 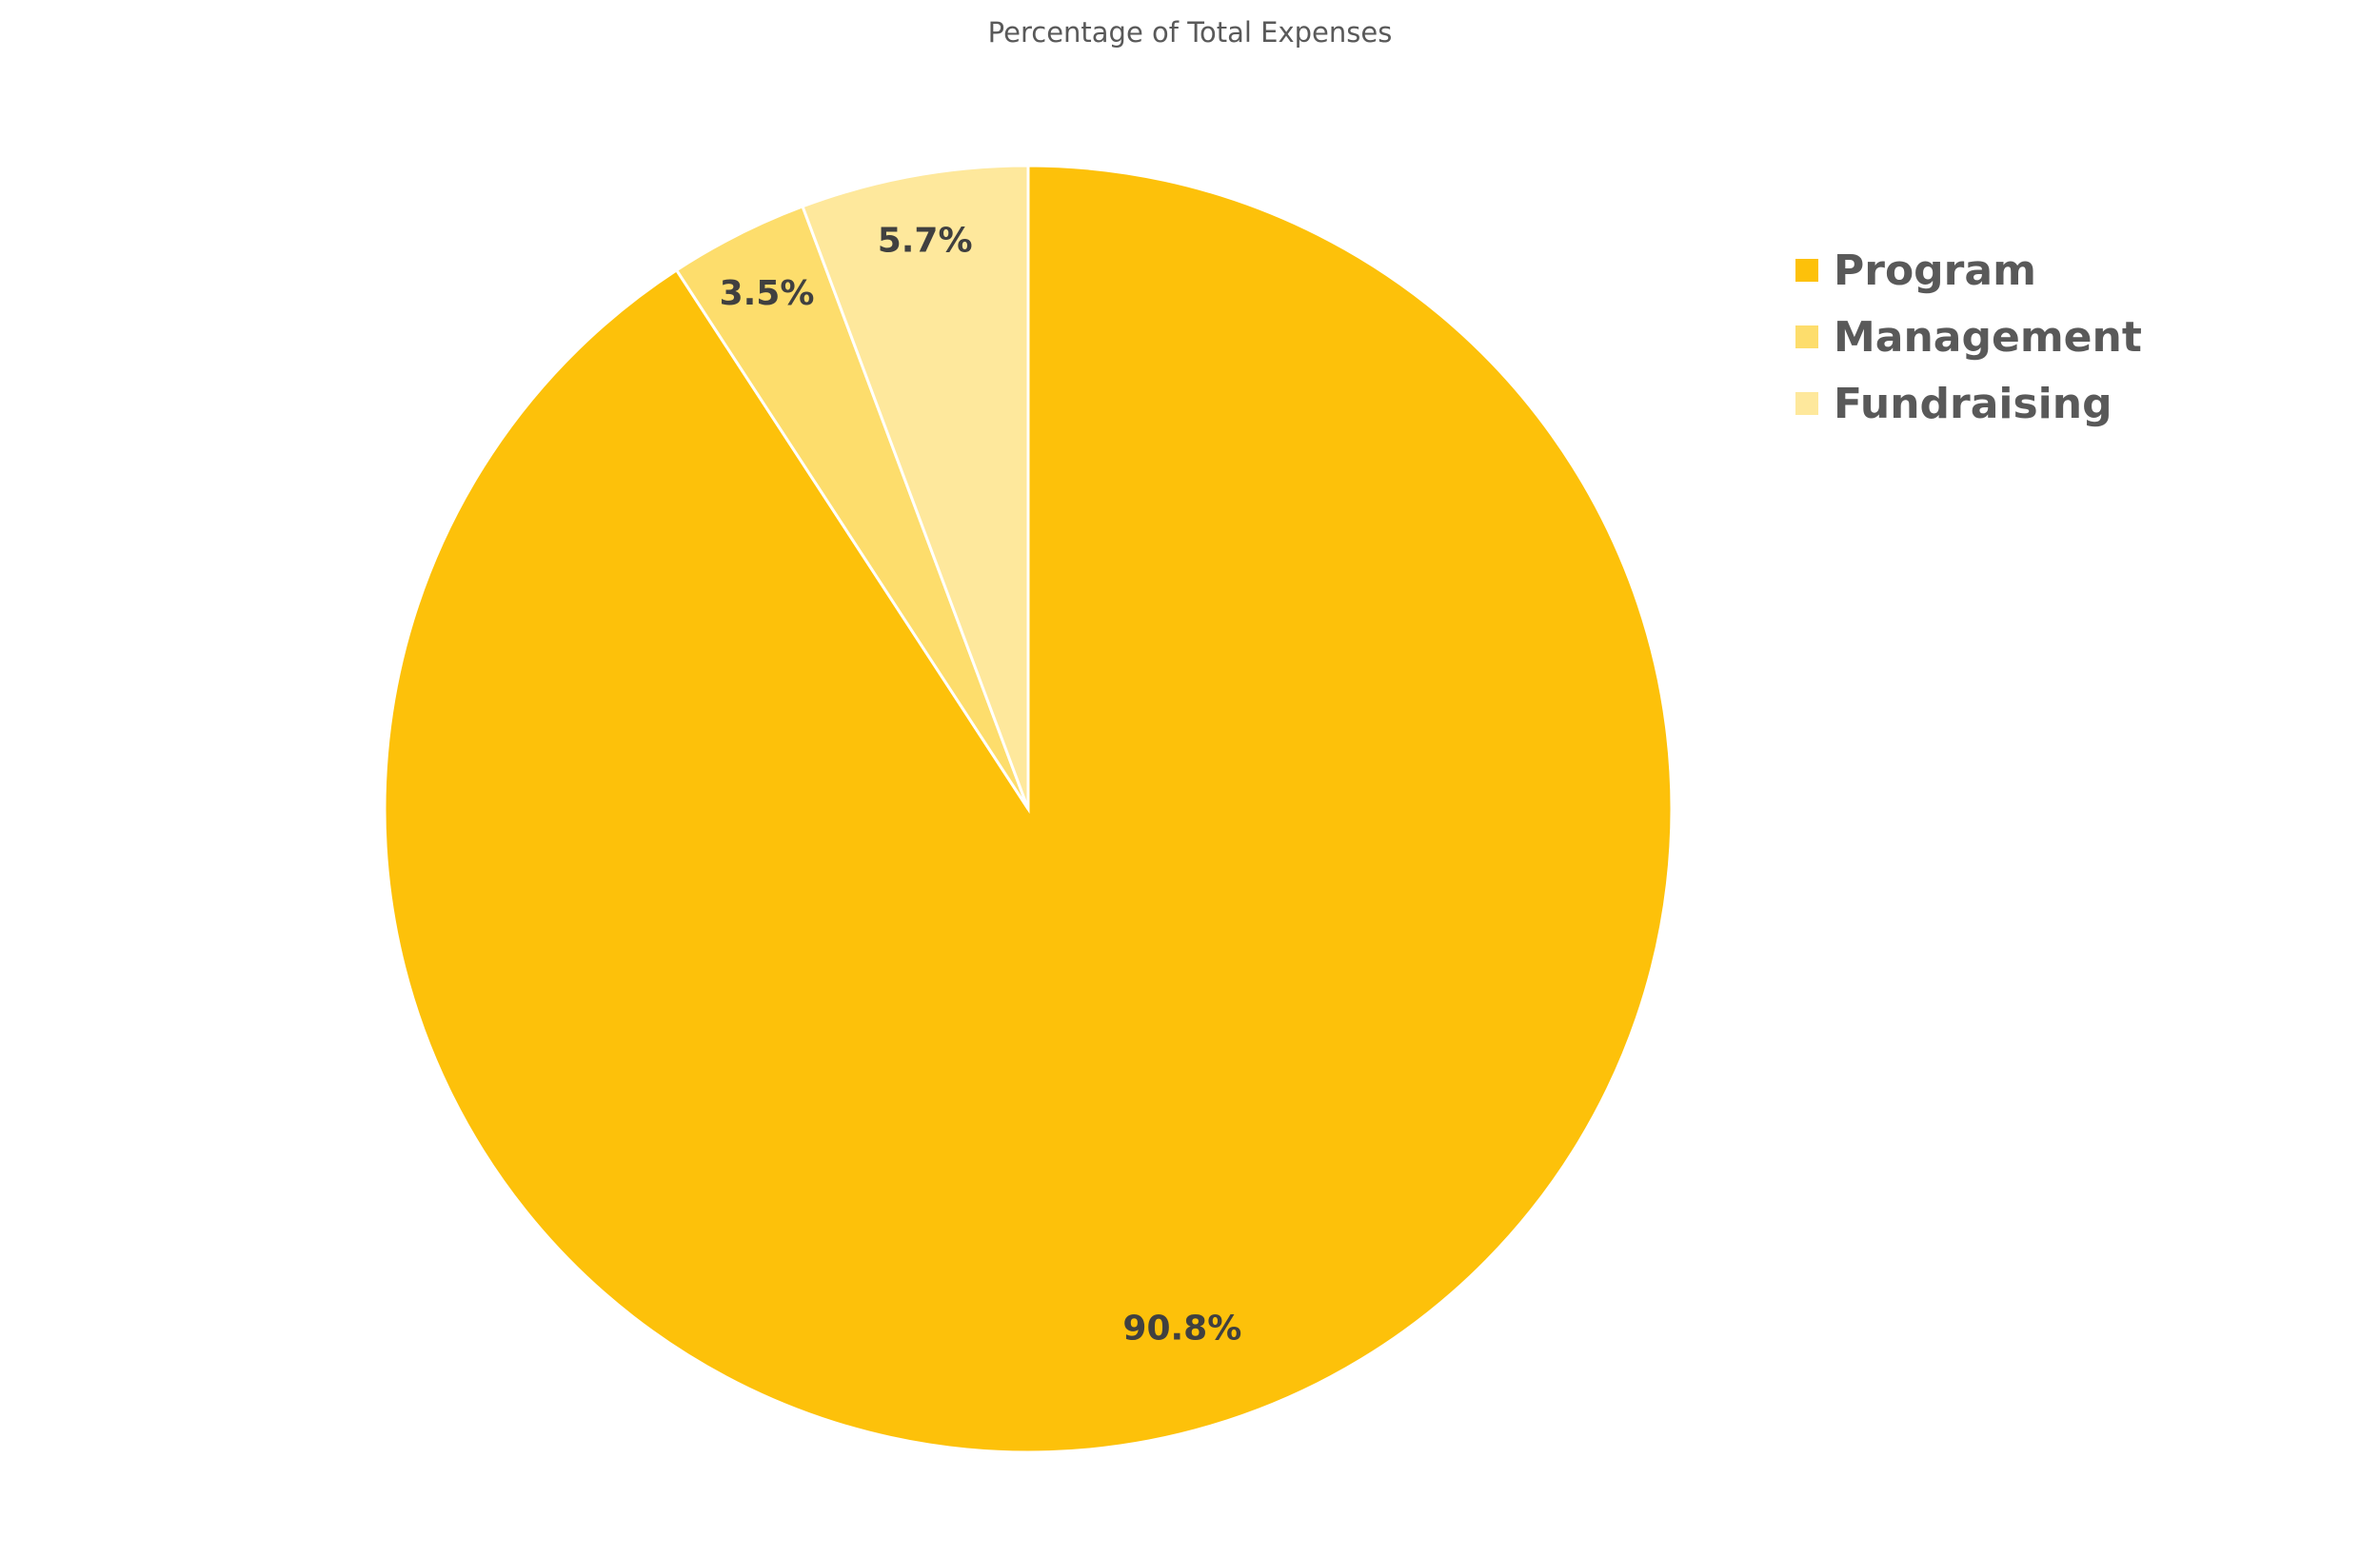 I want to click on legend-swatch-program, so click(x=1806, y=270).